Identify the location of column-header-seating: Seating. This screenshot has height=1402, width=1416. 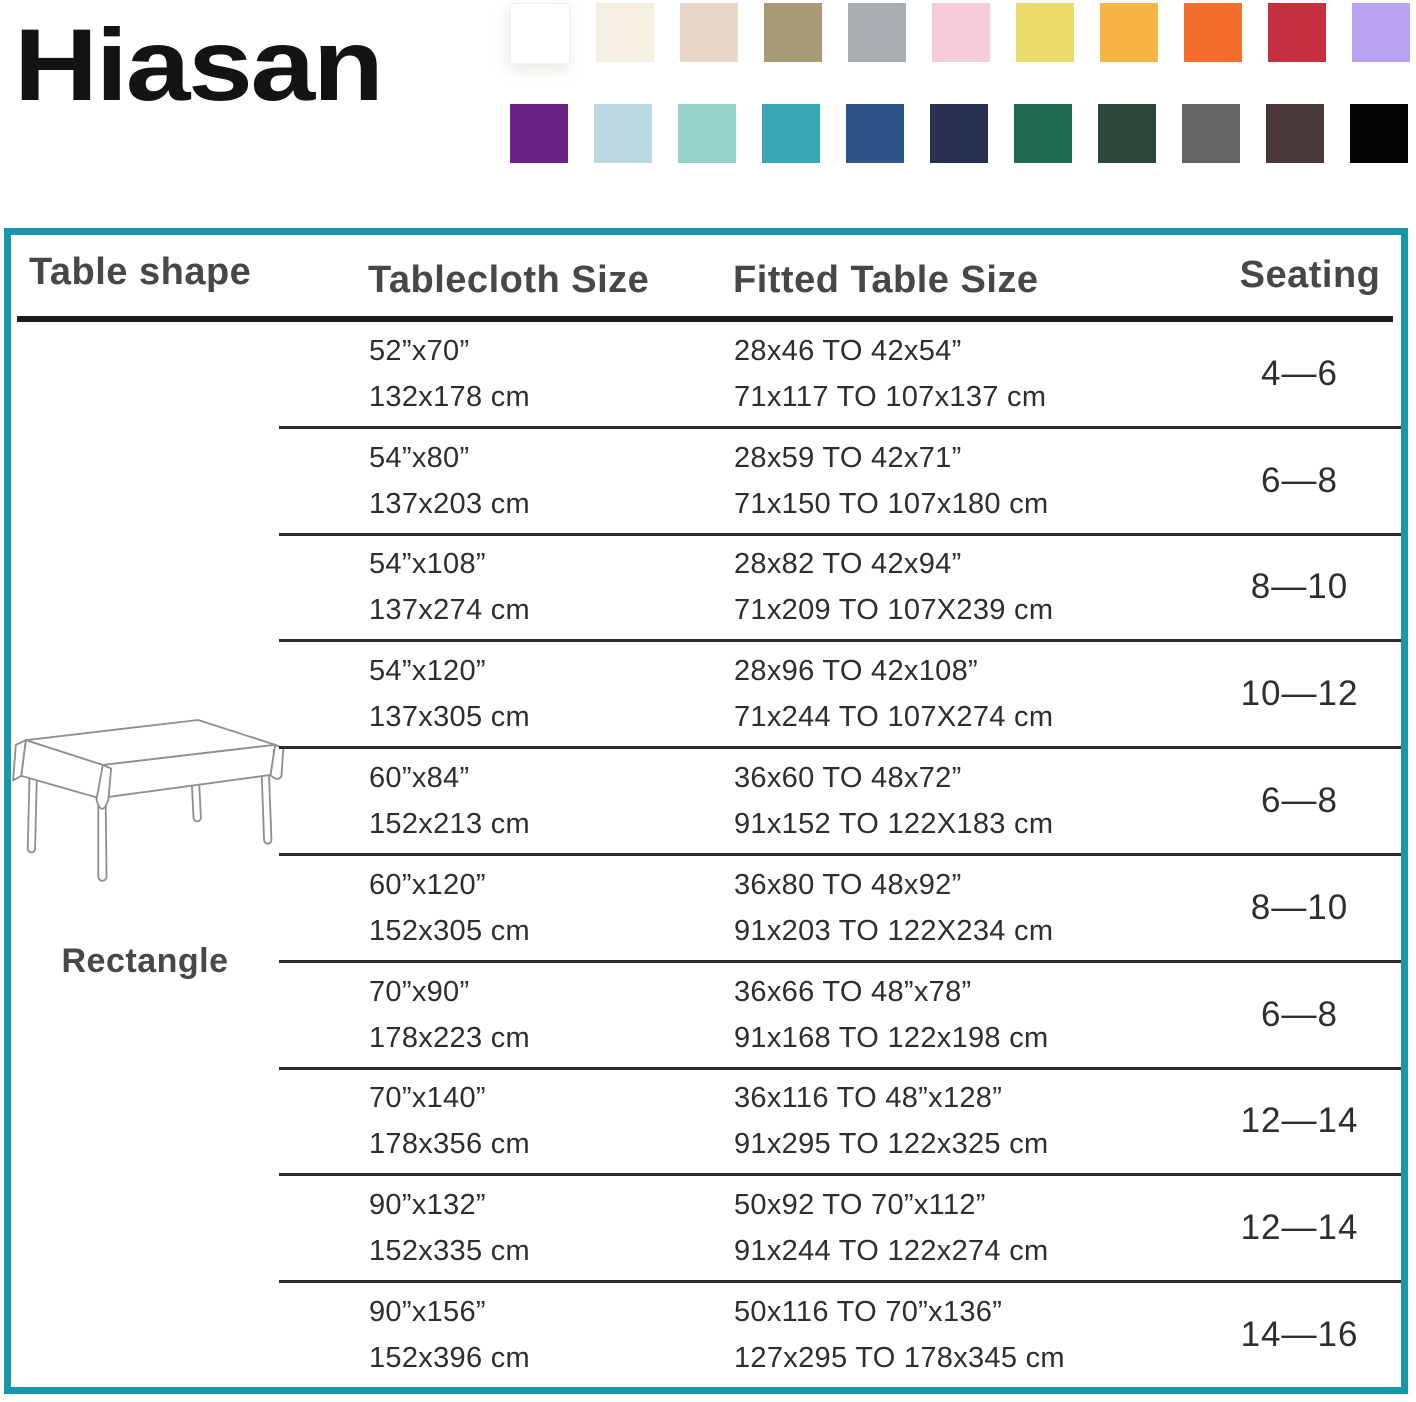
(1310, 275).